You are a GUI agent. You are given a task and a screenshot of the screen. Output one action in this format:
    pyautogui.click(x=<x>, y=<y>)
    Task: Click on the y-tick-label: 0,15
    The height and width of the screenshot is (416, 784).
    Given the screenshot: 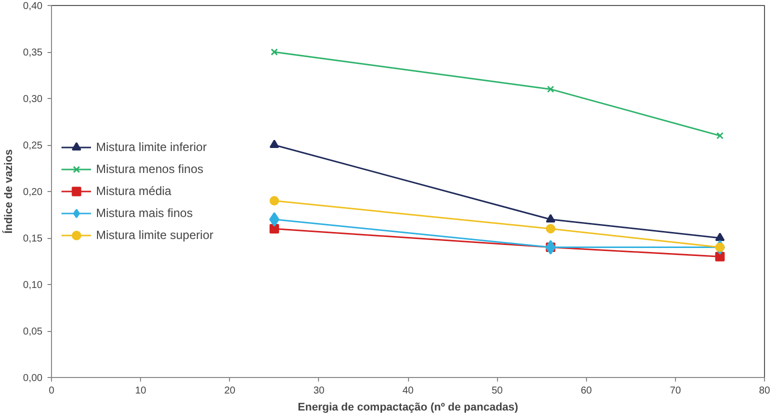 What is the action you would take?
    pyautogui.click(x=33, y=239)
    